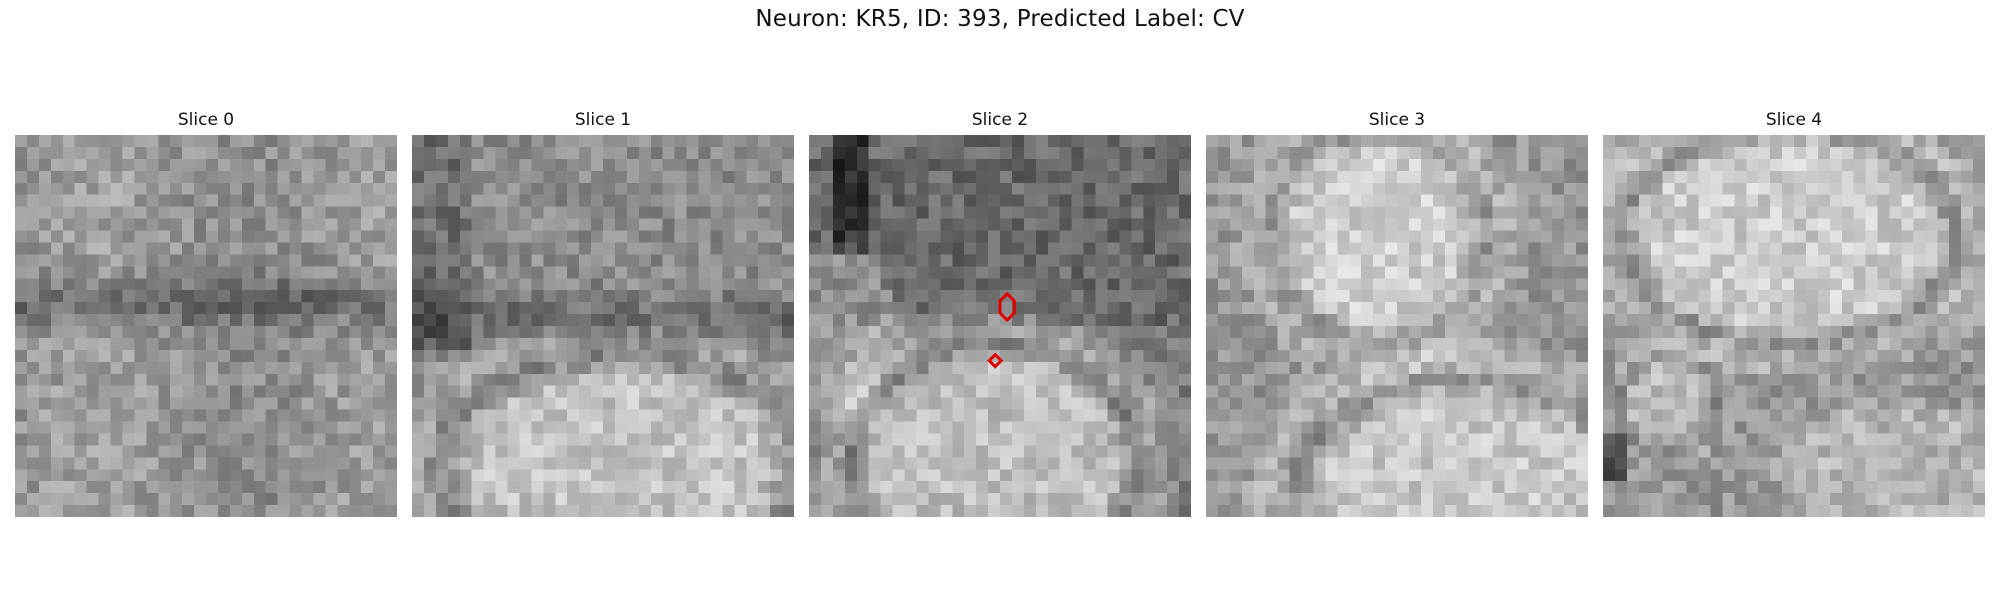 The image size is (2000, 600). What do you see at coordinates (995, 360) in the screenshot?
I see `red-outline-lower` at bounding box center [995, 360].